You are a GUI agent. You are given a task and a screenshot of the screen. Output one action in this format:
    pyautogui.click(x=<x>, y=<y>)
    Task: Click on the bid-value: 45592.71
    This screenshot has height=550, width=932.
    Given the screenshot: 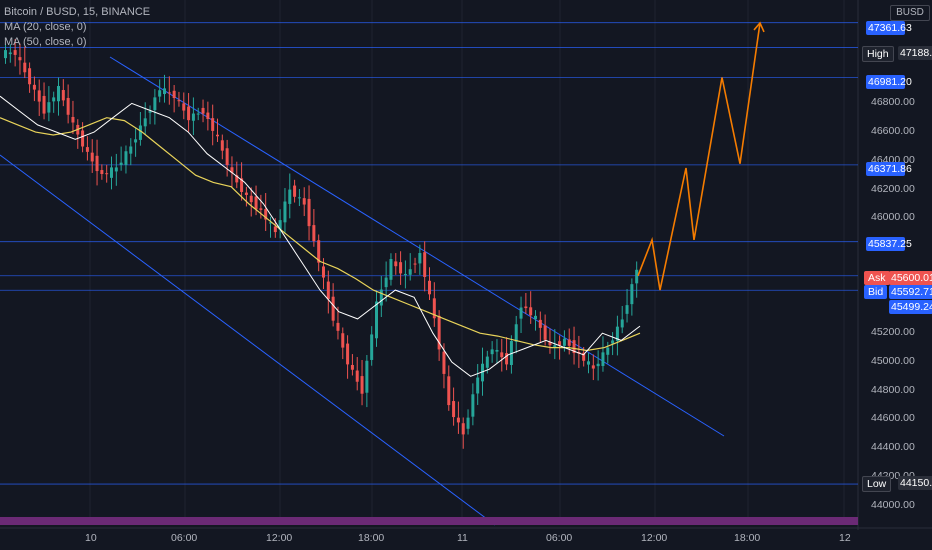 What is the action you would take?
    pyautogui.click(x=910, y=292)
    